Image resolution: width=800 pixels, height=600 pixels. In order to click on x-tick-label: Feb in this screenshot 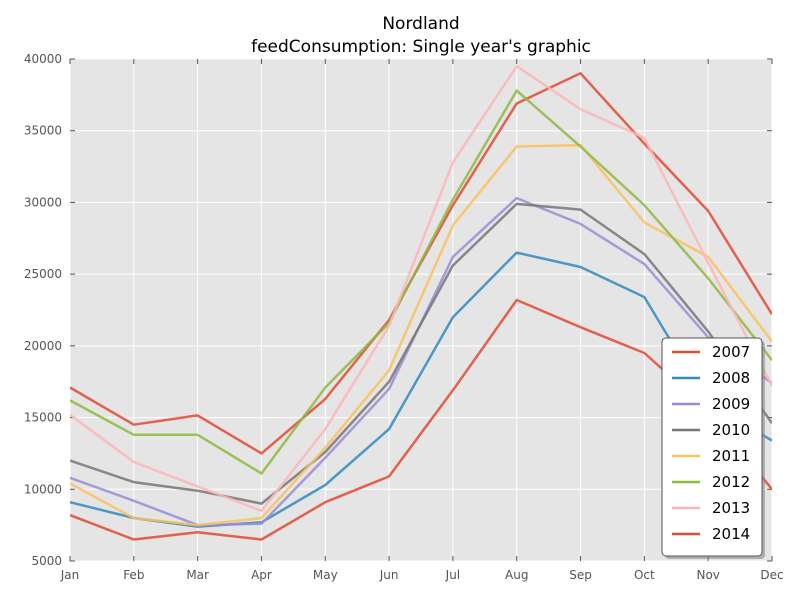, I will do `click(133, 575)`.